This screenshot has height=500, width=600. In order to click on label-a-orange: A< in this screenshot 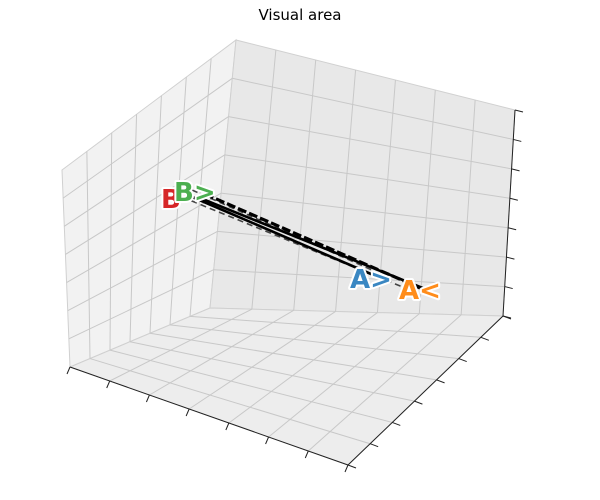, I will do `click(420, 291)`.